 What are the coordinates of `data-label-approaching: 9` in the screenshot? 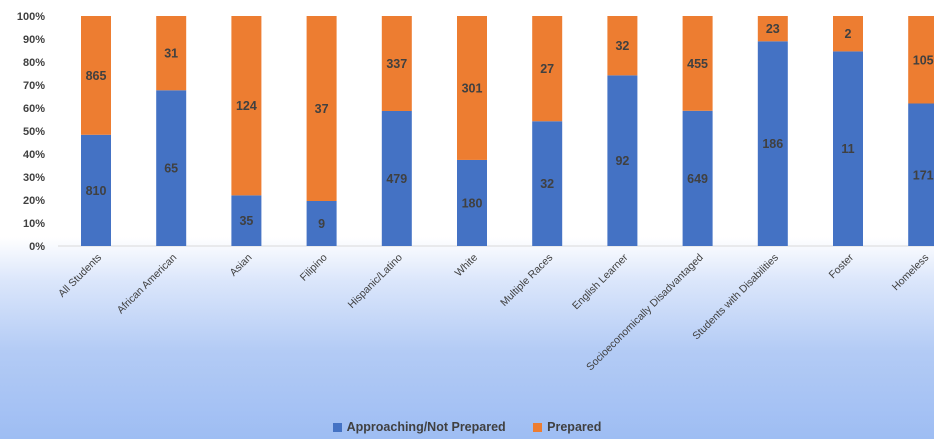 It's located at (321, 224).